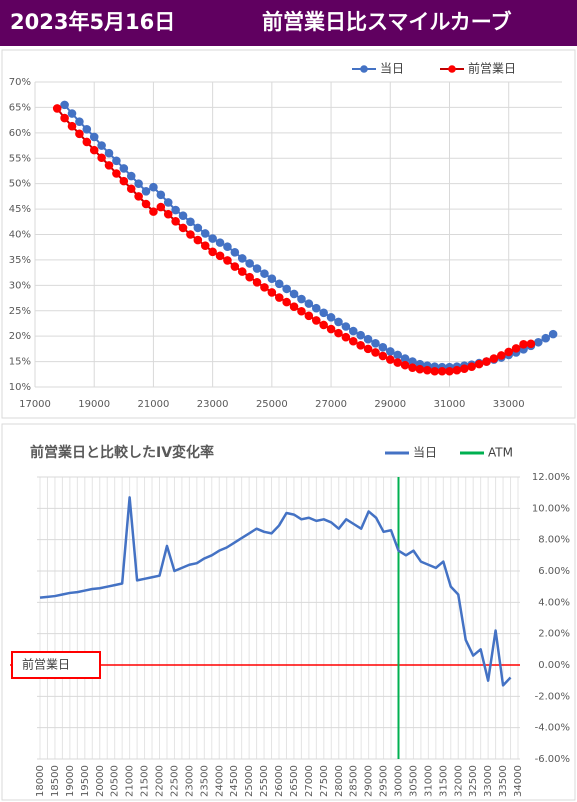 This screenshot has width=577, height=802. I want to click on header-date: 2023年5月16日, so click(92, 22).